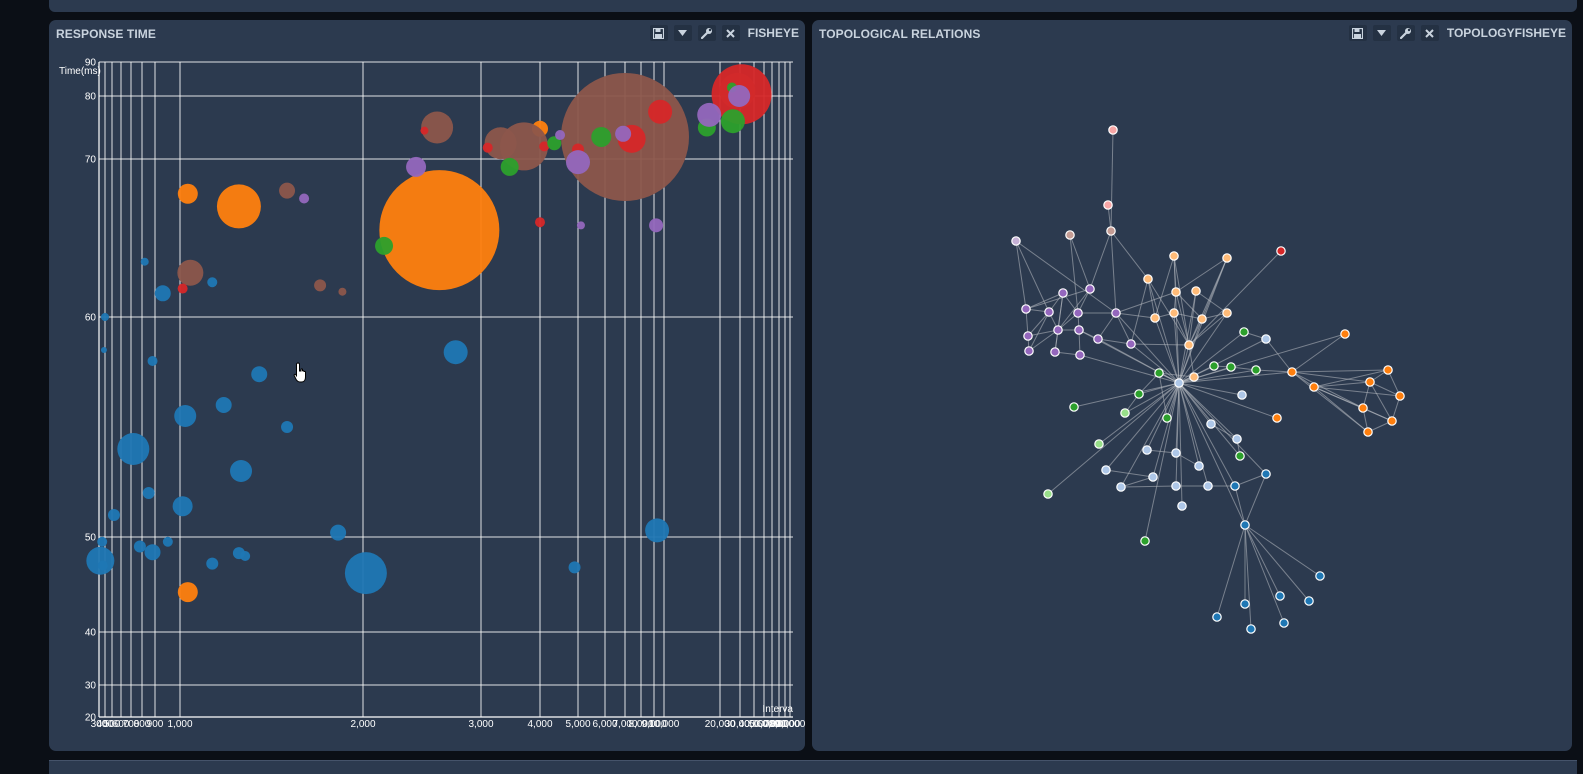 The image size is (1583, 774). Describe the element at coordinates (900, 34) in the screenshot. I see `panel-title: TOPOLOGICAL RELATIONS` at that location.